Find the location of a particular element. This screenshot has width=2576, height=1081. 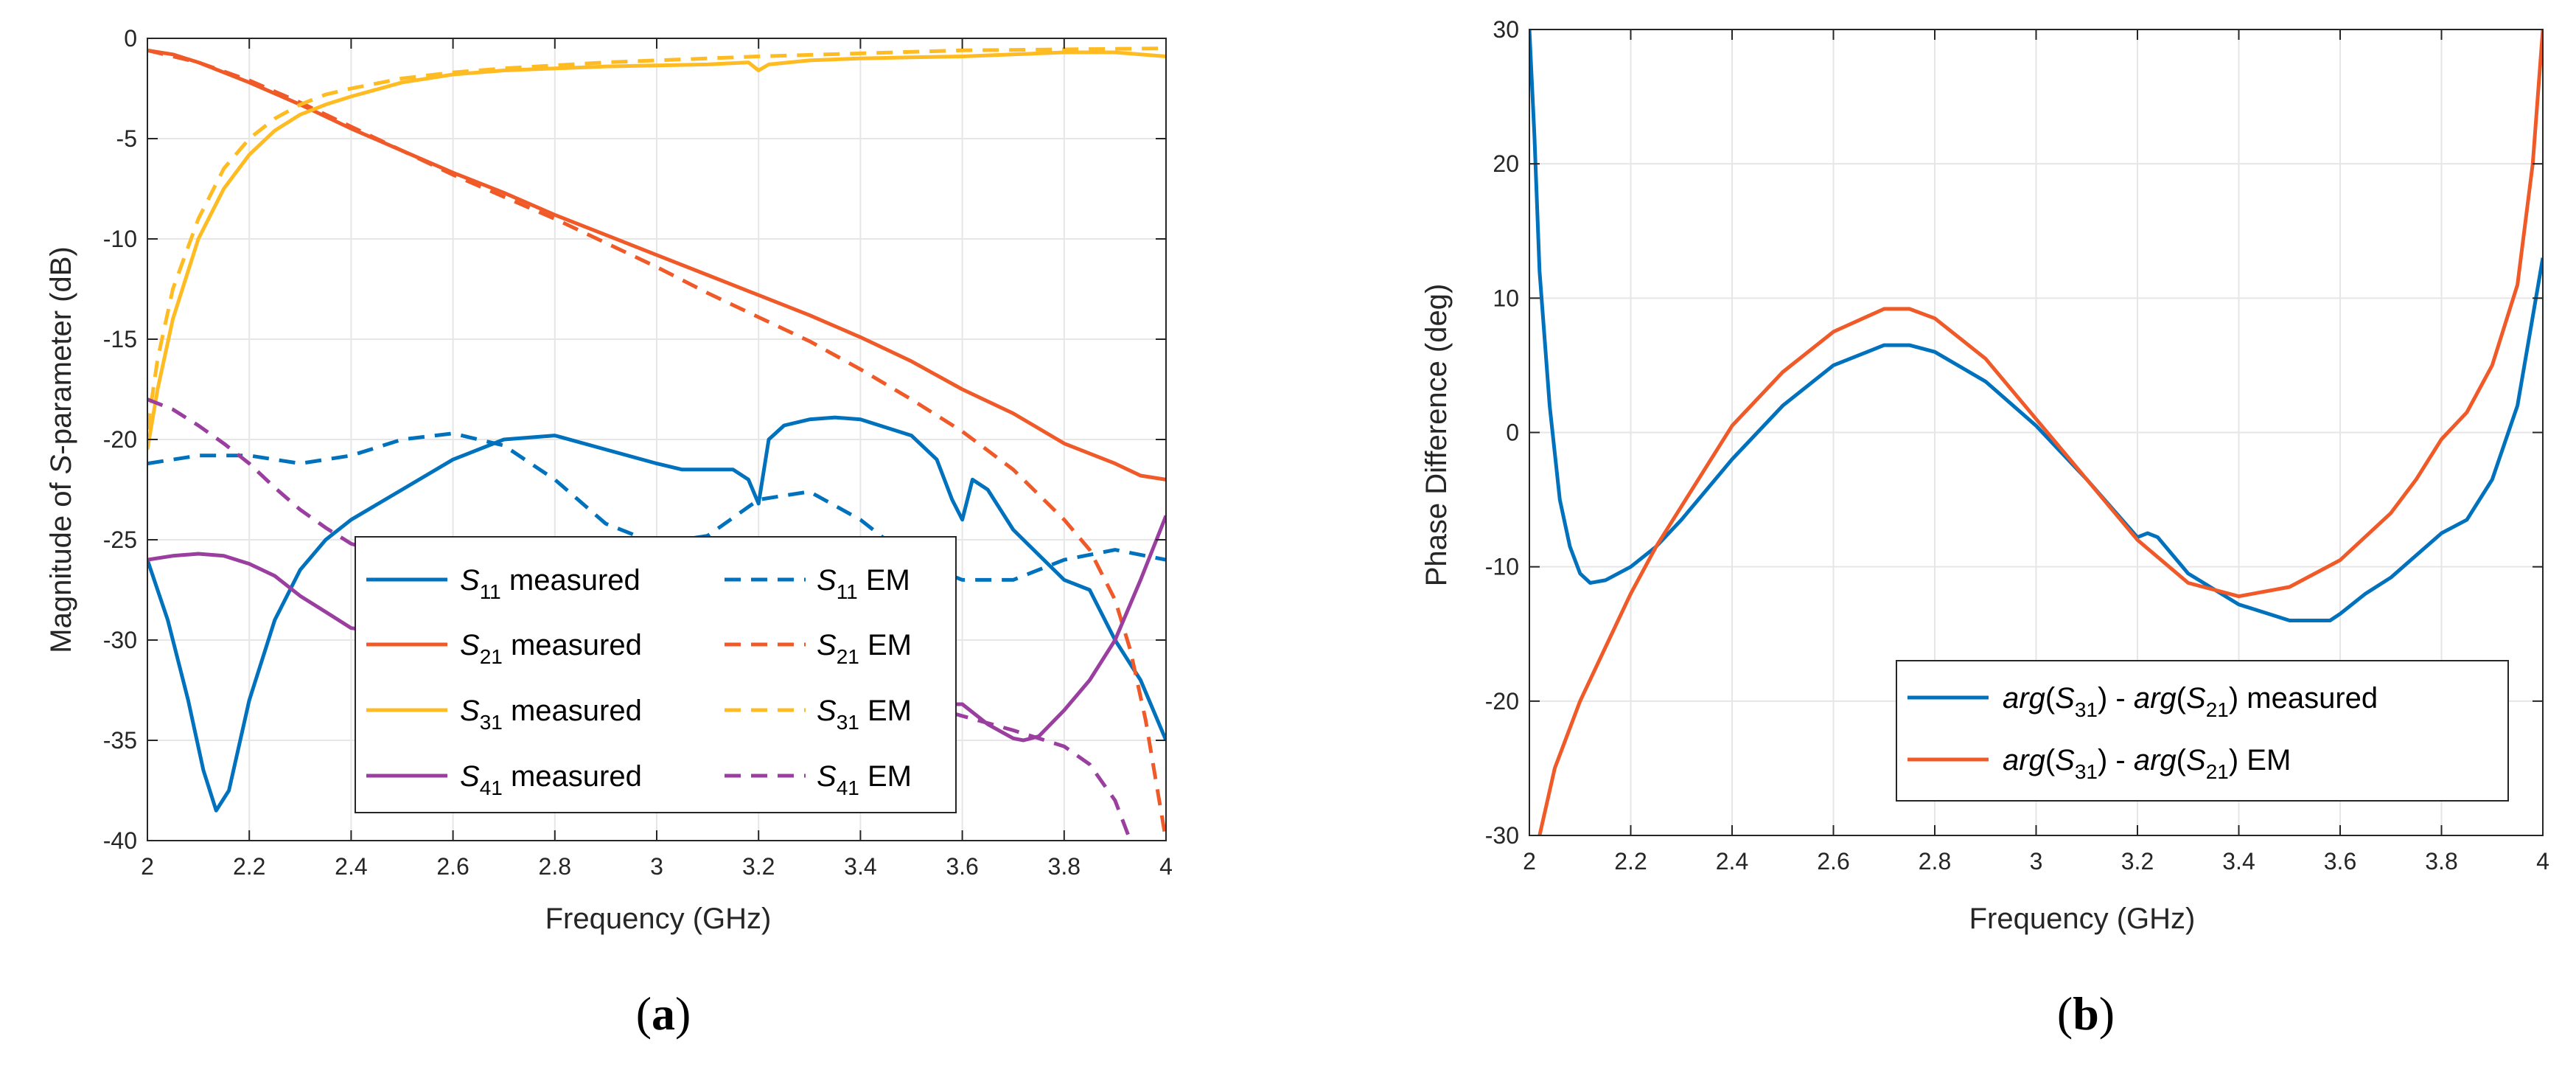

panel-label-b: (b) is located at coordinates (2086, 1013).